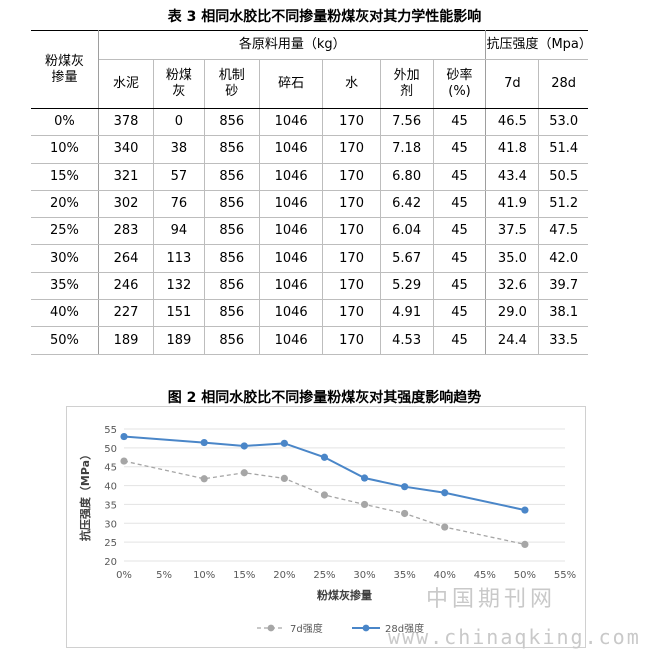 This screenshot has height=654, width=649. I want to click on y-tick-label: 55, so click(110, 430).